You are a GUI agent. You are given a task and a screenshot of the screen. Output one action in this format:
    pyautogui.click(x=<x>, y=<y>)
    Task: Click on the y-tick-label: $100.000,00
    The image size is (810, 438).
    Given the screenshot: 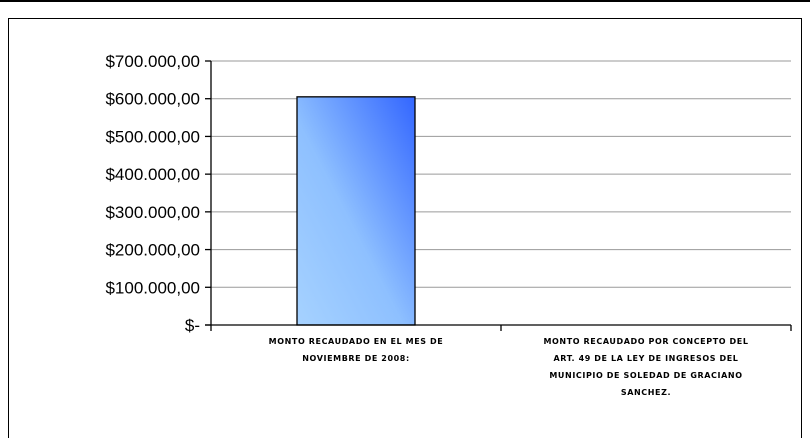 What is the action you would take?
    pyautogui.click(x=152, y=287)
    